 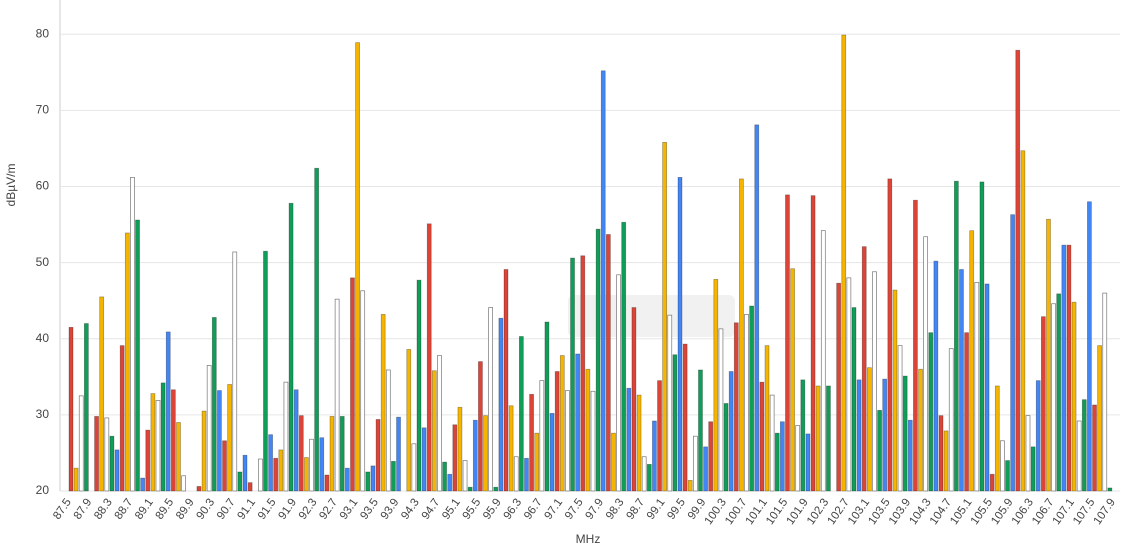 What do you see at coordinates (43, 33) in the screenshot?
I see `y-tick-label: 80` at bounding box center [43, 33].